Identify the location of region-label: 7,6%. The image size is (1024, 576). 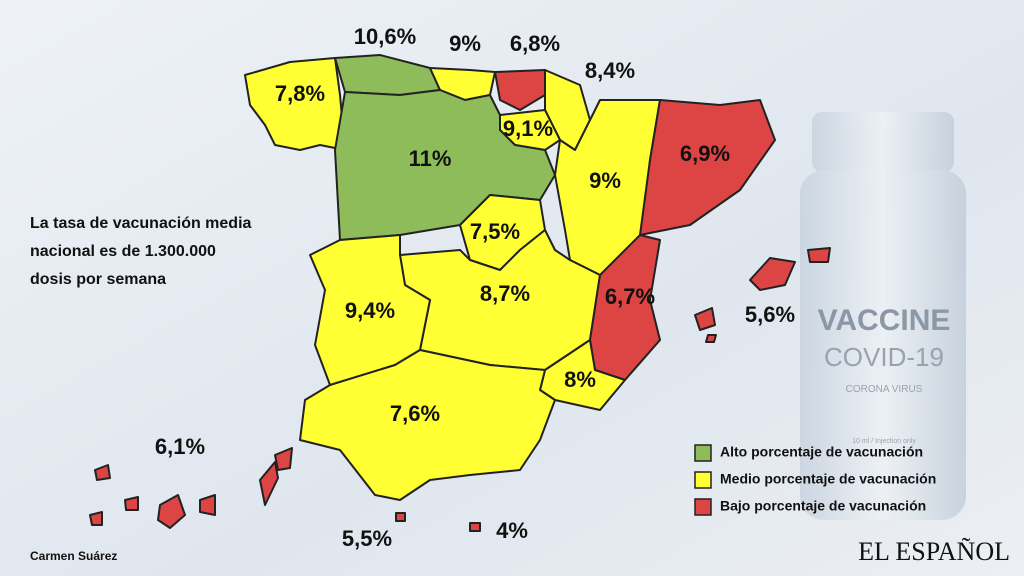
(415, 413).